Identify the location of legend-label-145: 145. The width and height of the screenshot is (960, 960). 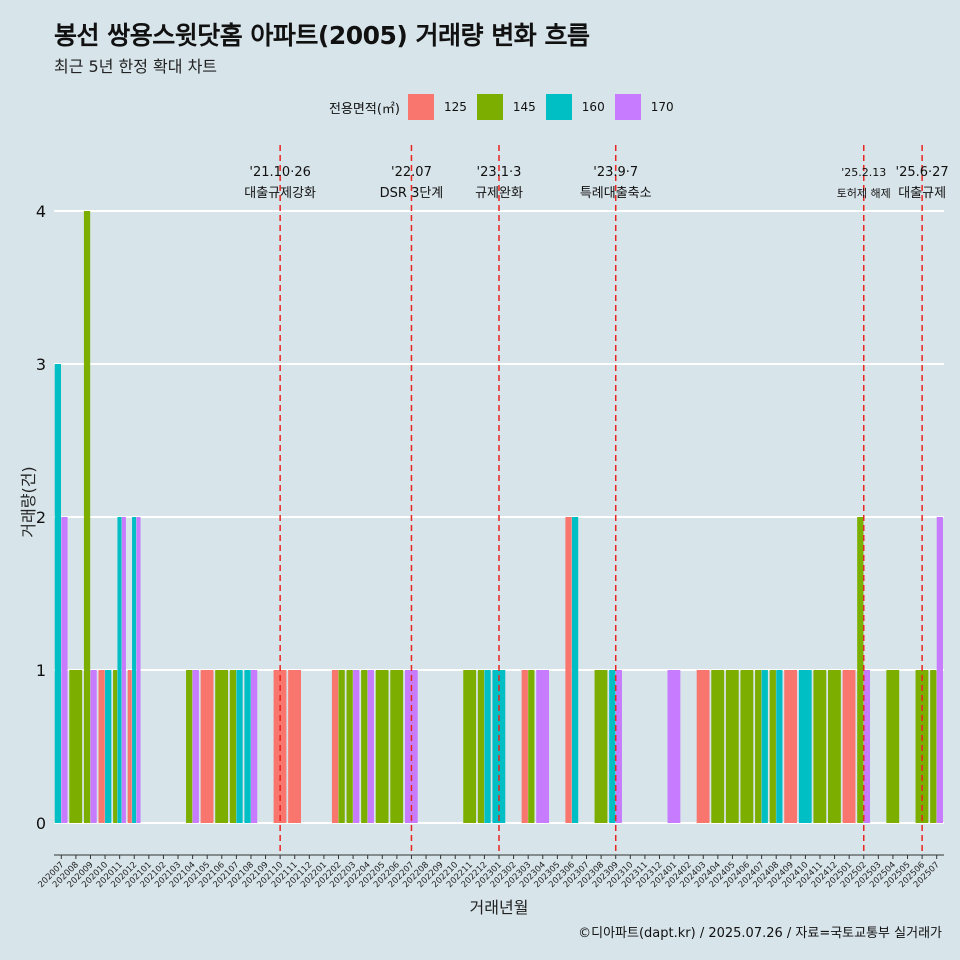
(524, 107).